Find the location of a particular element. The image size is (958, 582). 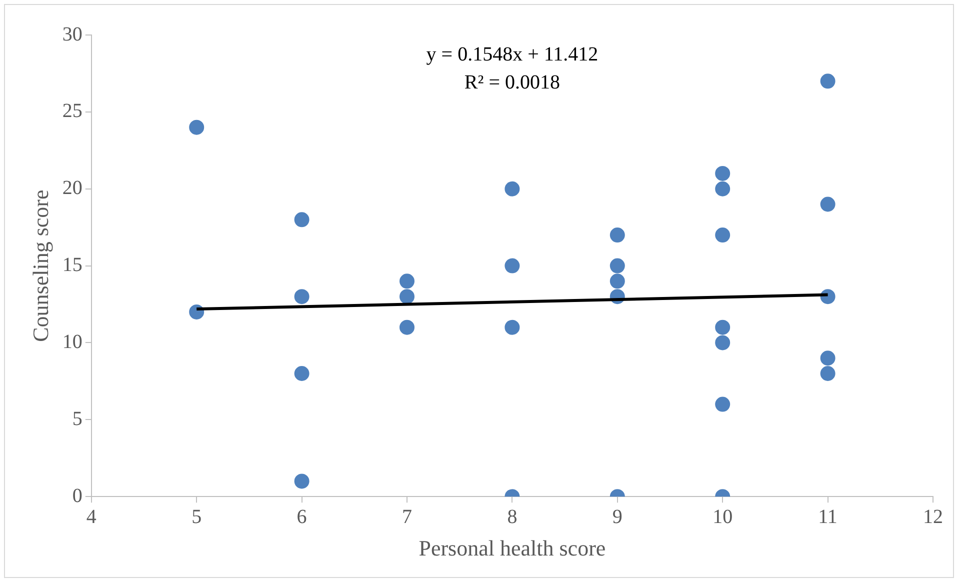

x-tick-label: 5 is located at coordinates (197, 517).